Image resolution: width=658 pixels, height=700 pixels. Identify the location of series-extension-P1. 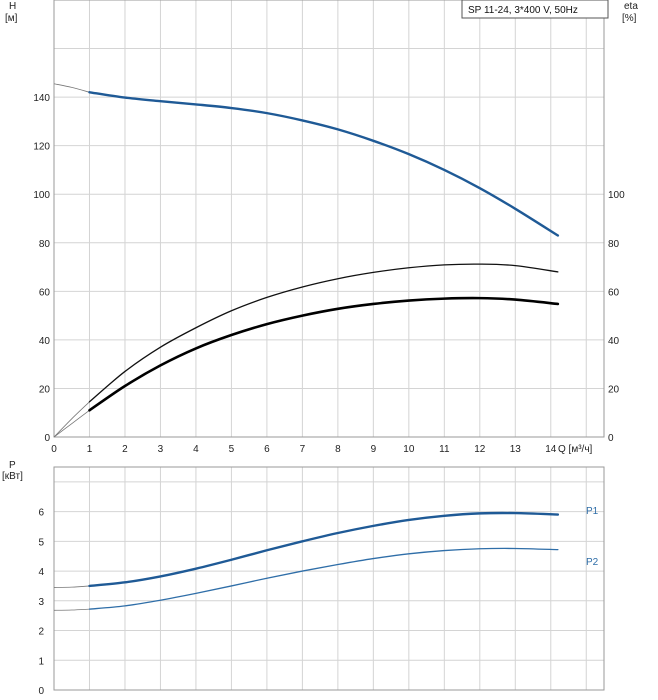
(71, 586).